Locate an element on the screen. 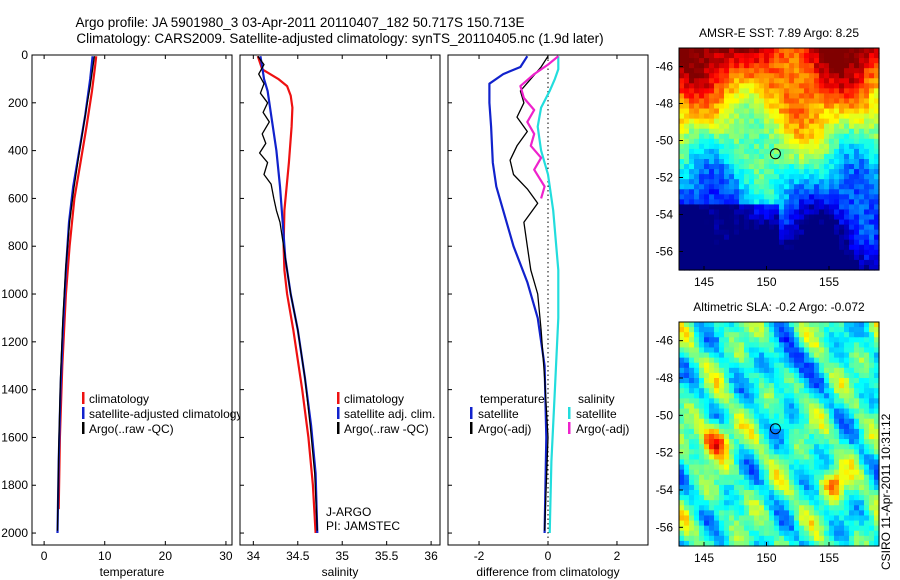 This screenshot has height=580, width=900. sla-map-xtick-label: 145 is located at coordinates (704, 558).